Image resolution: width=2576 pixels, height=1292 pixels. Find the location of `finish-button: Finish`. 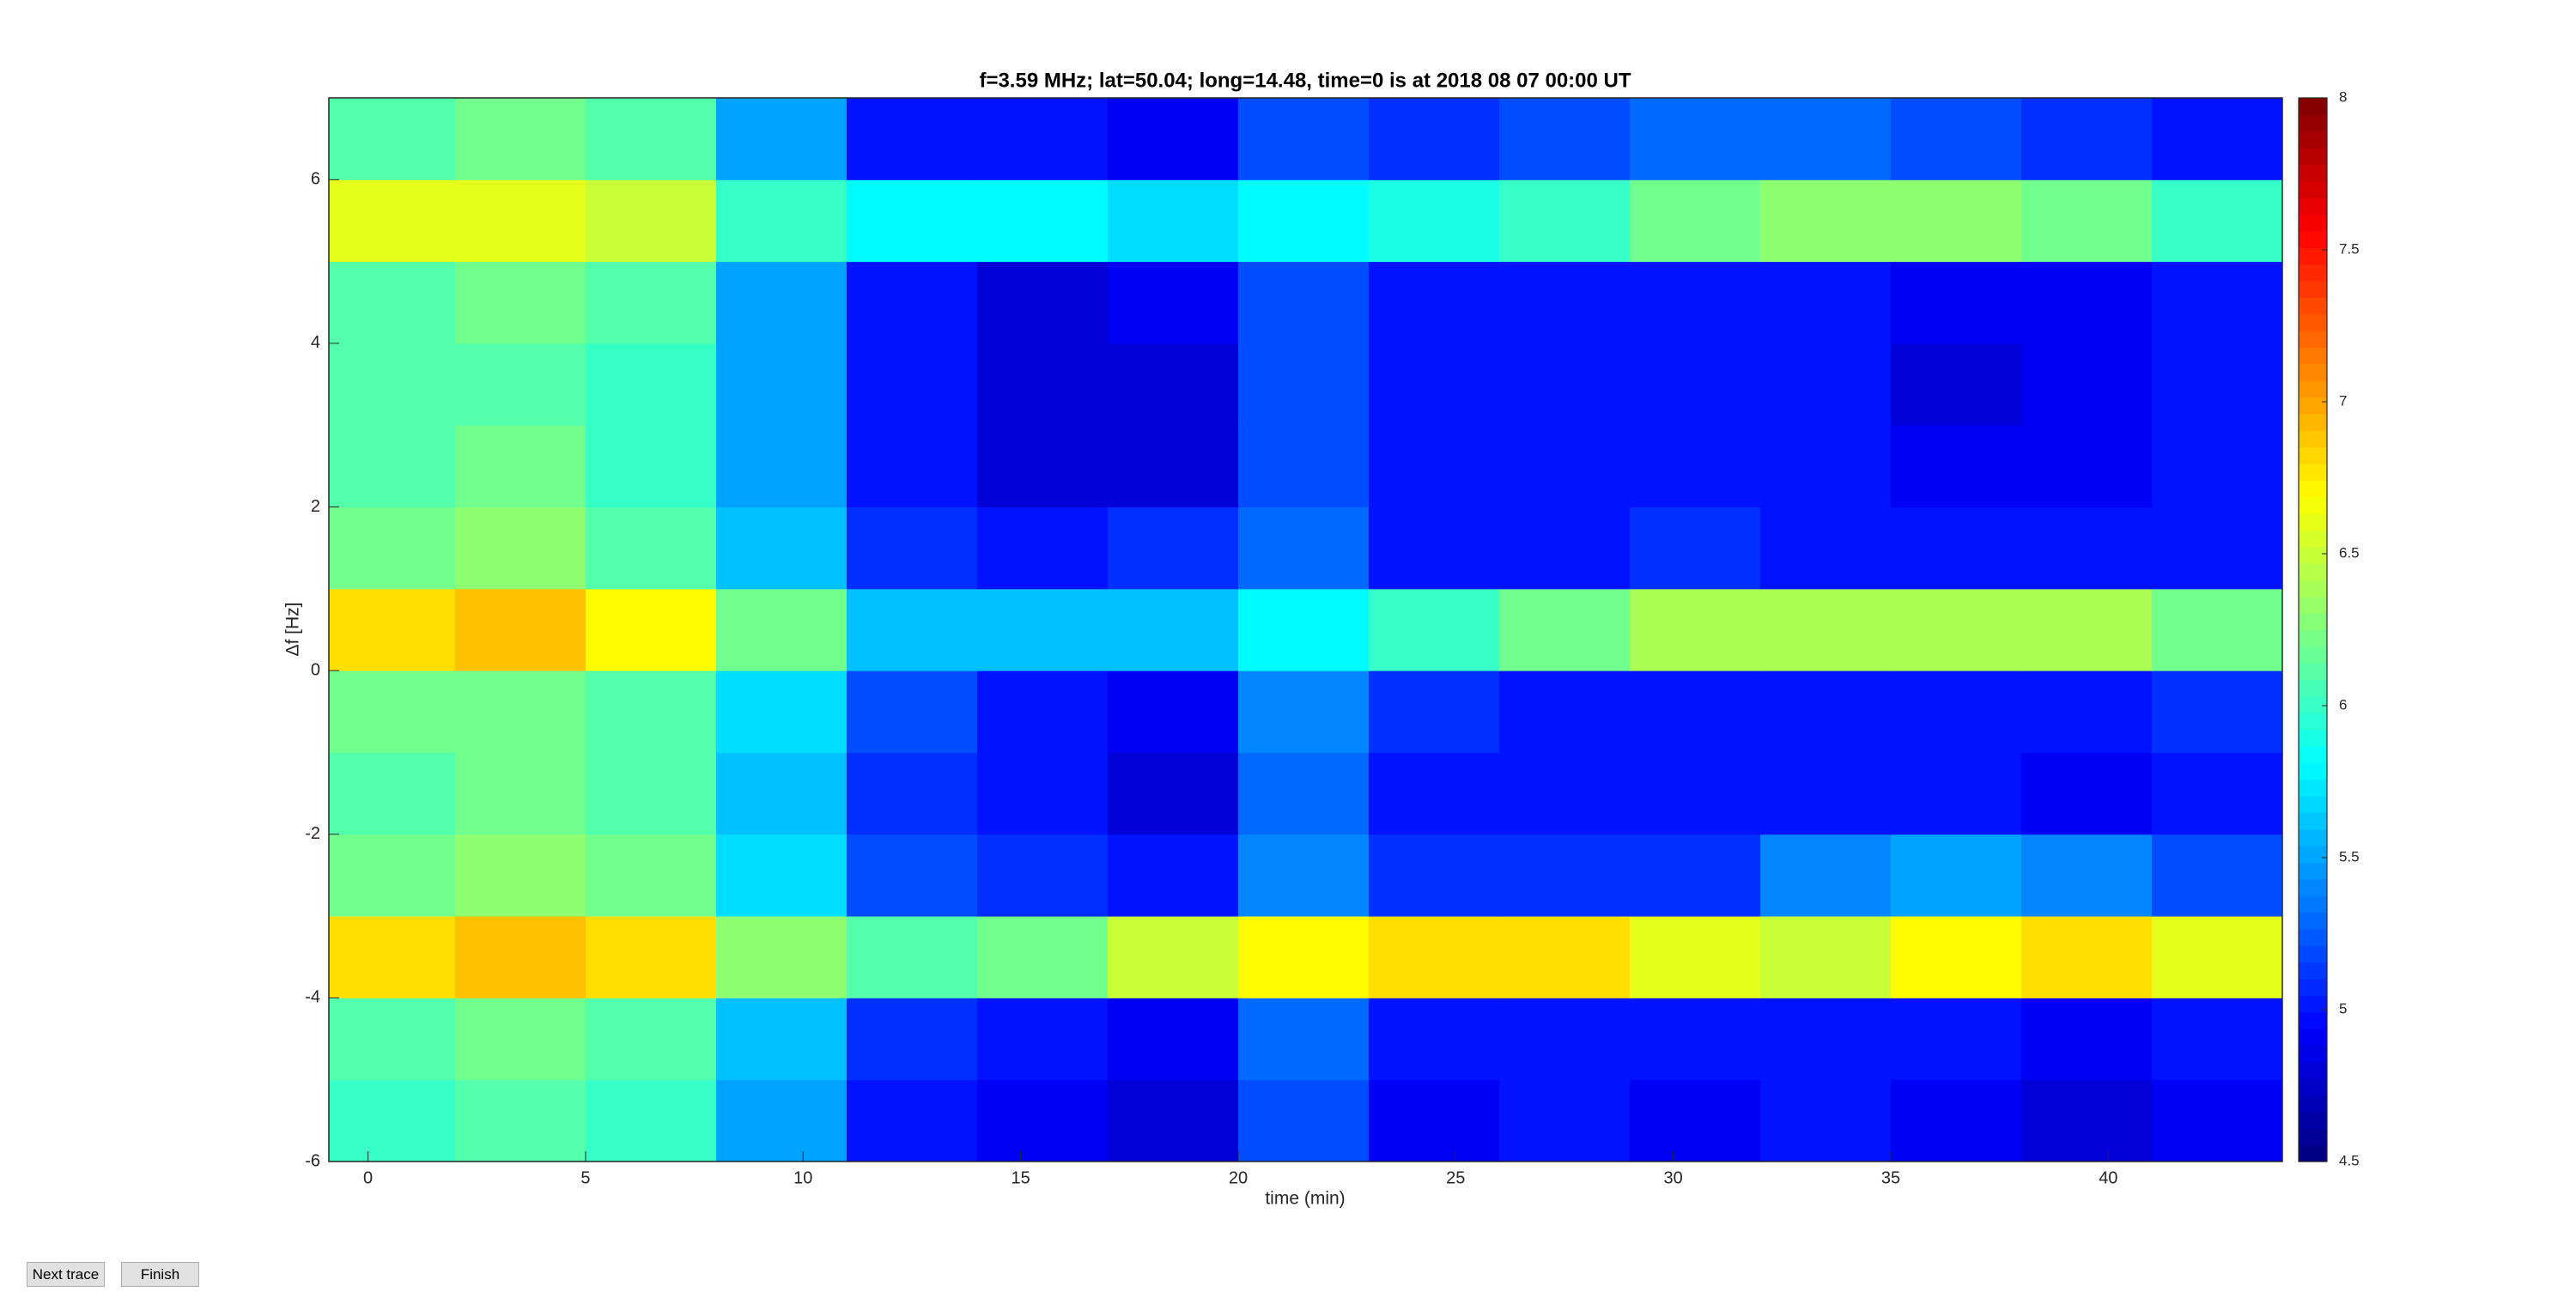

finish-button: Finish is located at coordinates (160, 1274).